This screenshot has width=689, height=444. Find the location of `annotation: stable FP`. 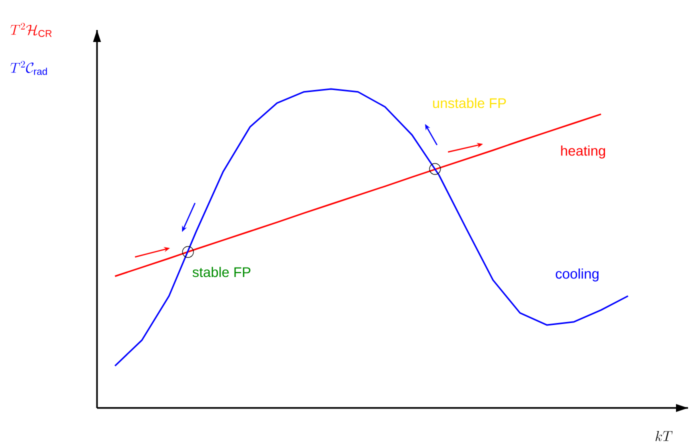

annotation: stable FP is located at coordinates (221, 272).